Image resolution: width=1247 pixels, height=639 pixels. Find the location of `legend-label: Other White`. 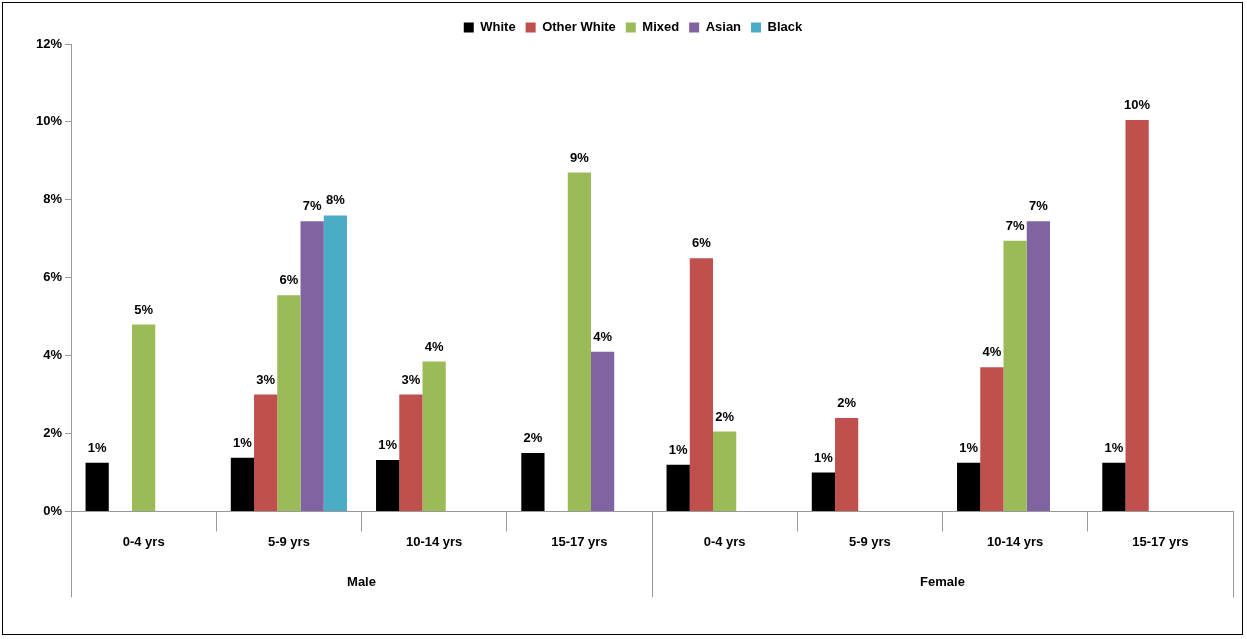

legend-label: Other White is located at coordinates (579, 27).